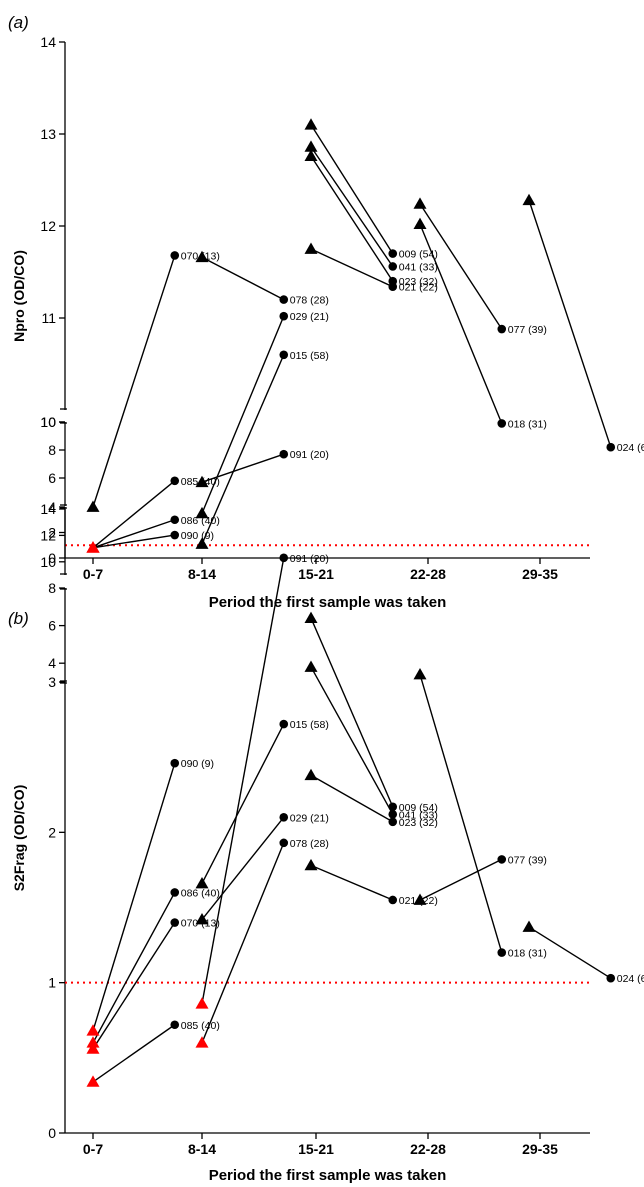 This screenshot has height=1187, width=644. What do you see at coordinates (52, 663) in the screenshot?
I see `y-tick-label: 4` at bounding box center [52, 663].